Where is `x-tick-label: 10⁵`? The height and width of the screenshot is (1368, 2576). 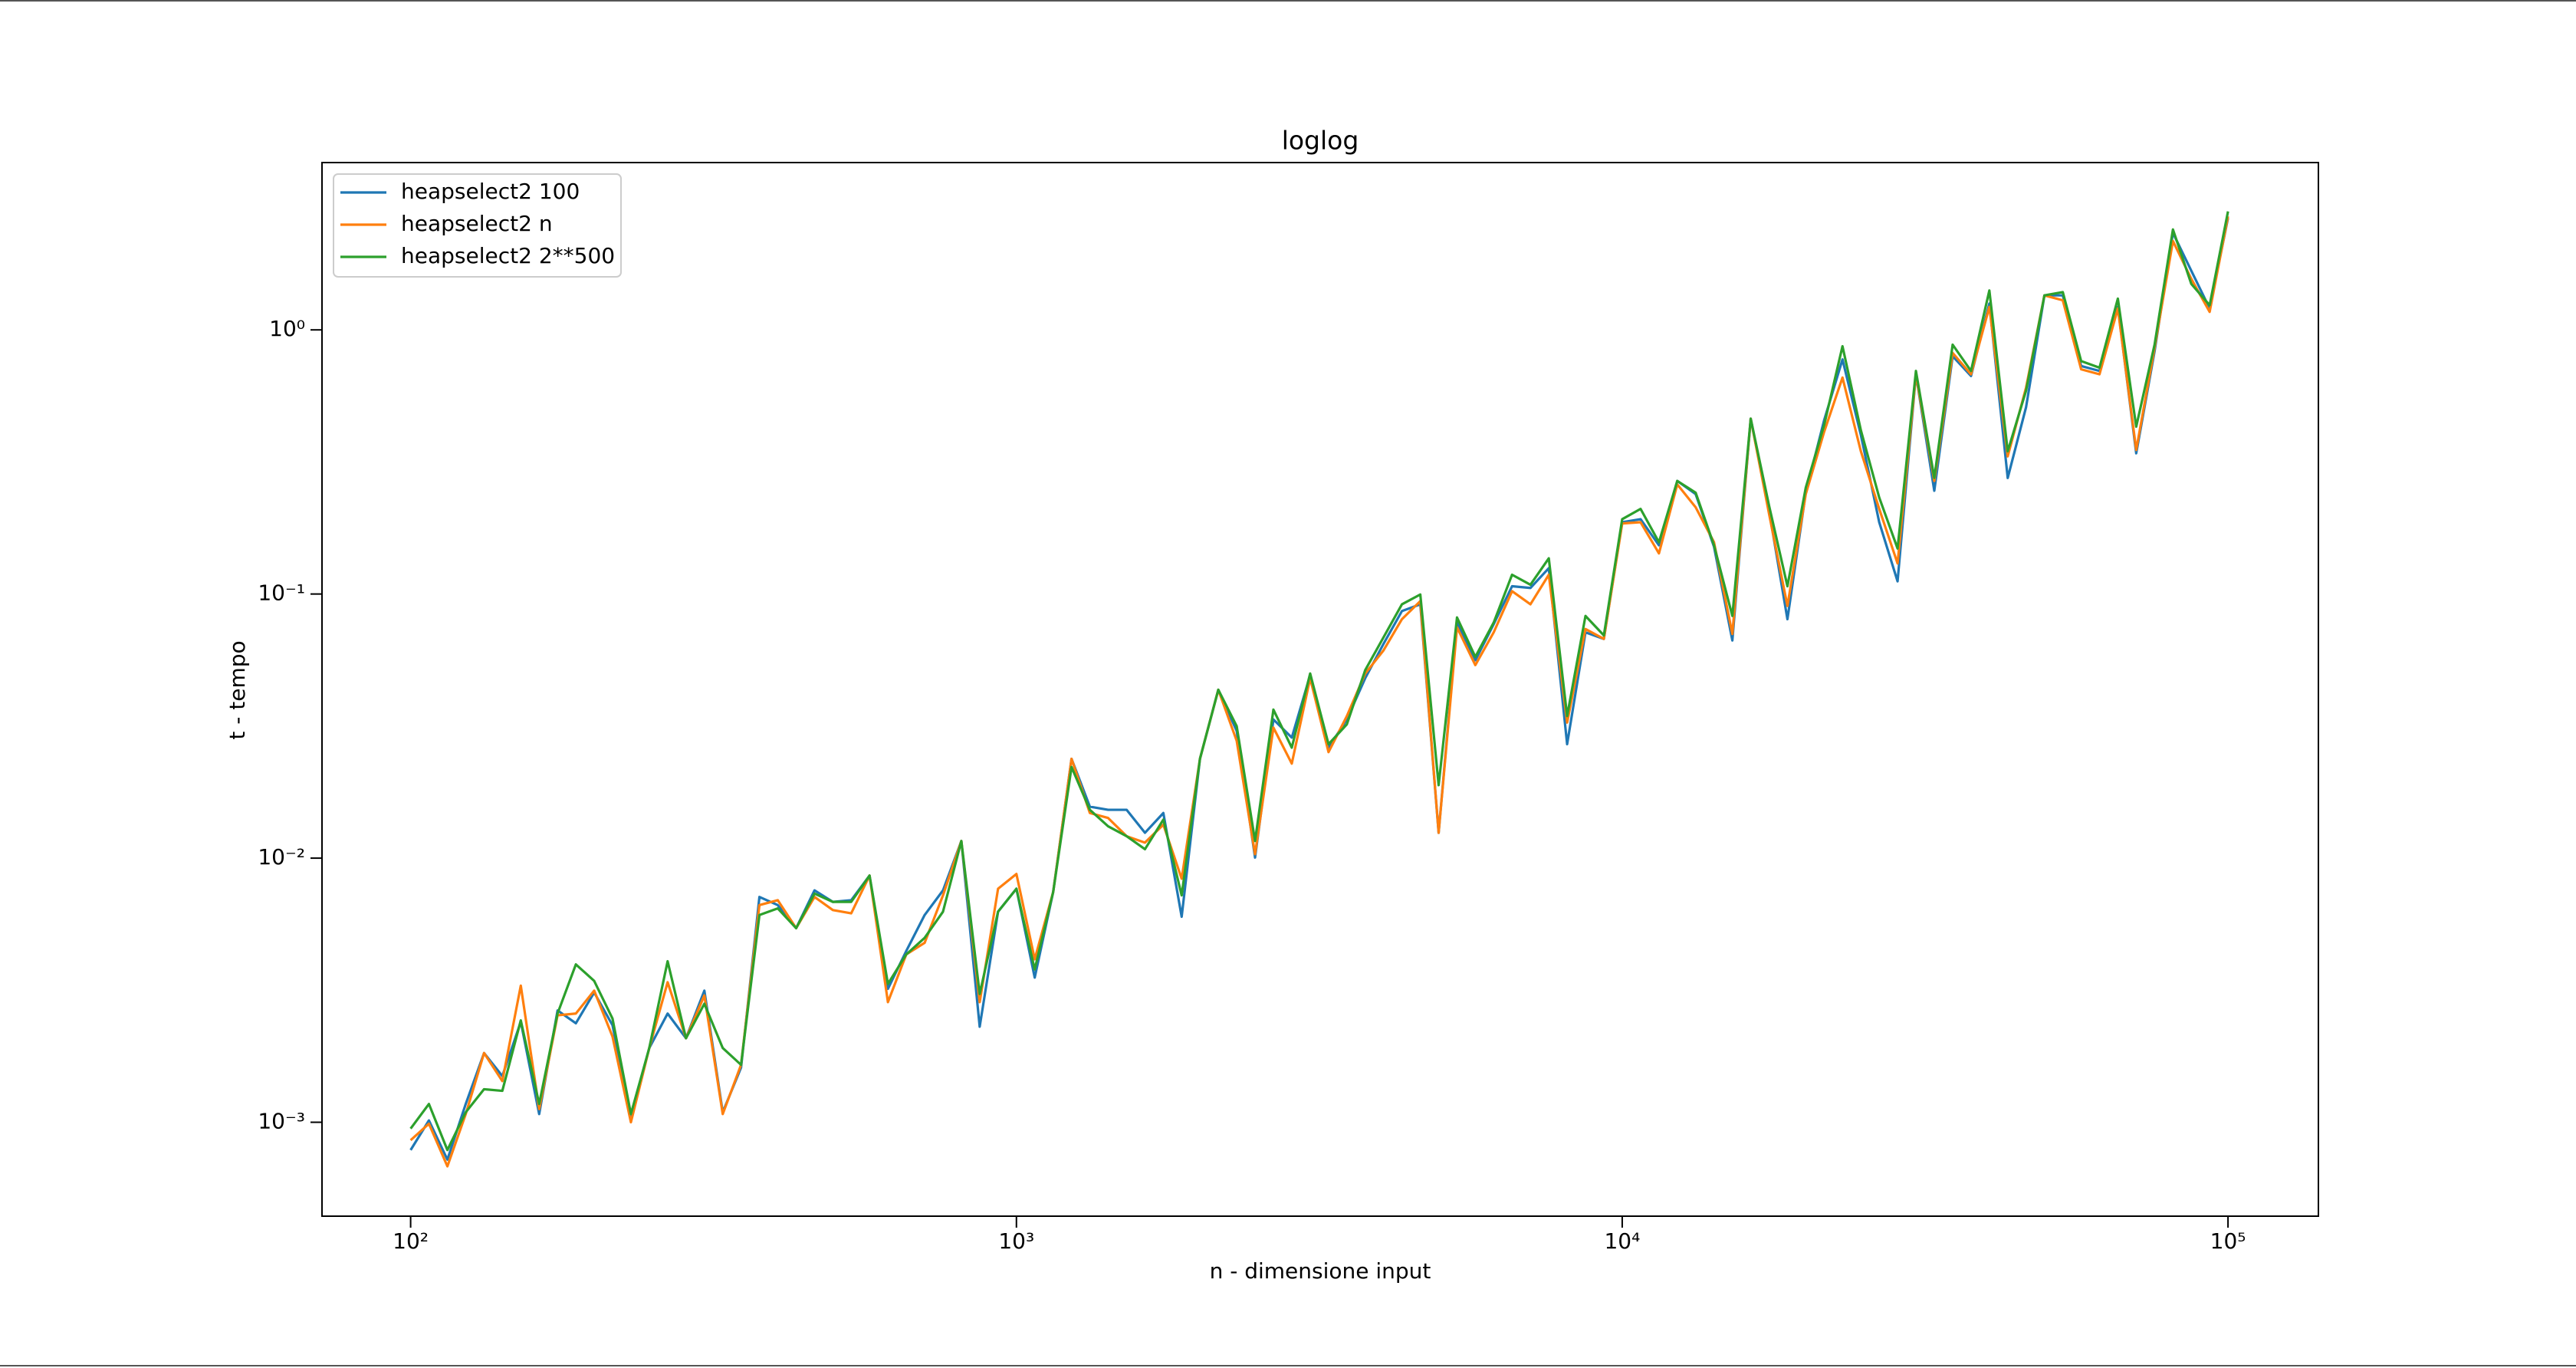
x-tick-label: 10⁵ is located at coordinates (2228, 1241).